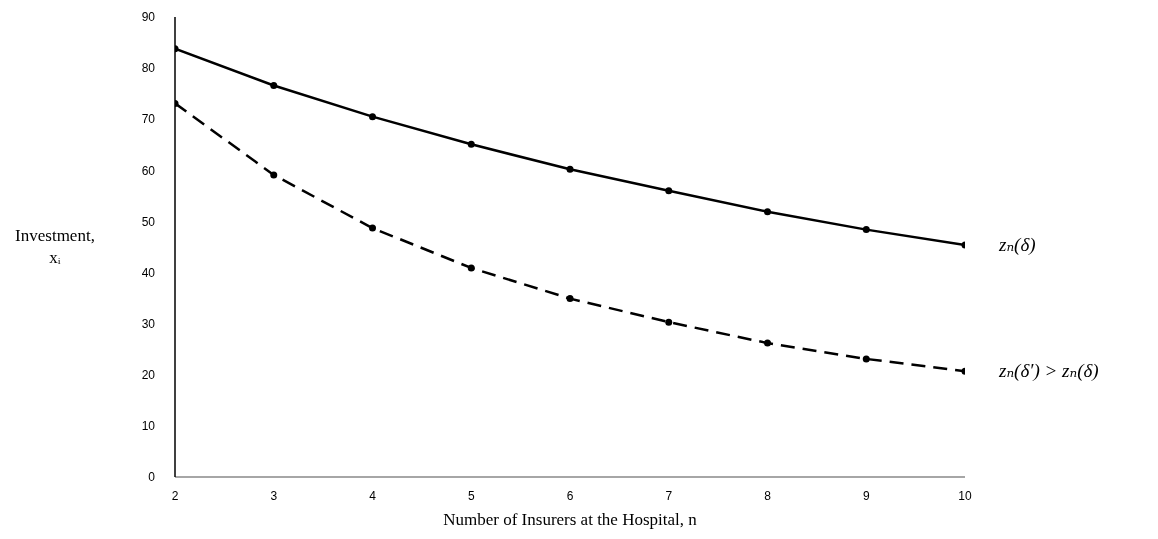  What do you see at coordinates (148, 323) in the screenshot?
I see `y-tick-label: 30` at bounding box center [148, 323].